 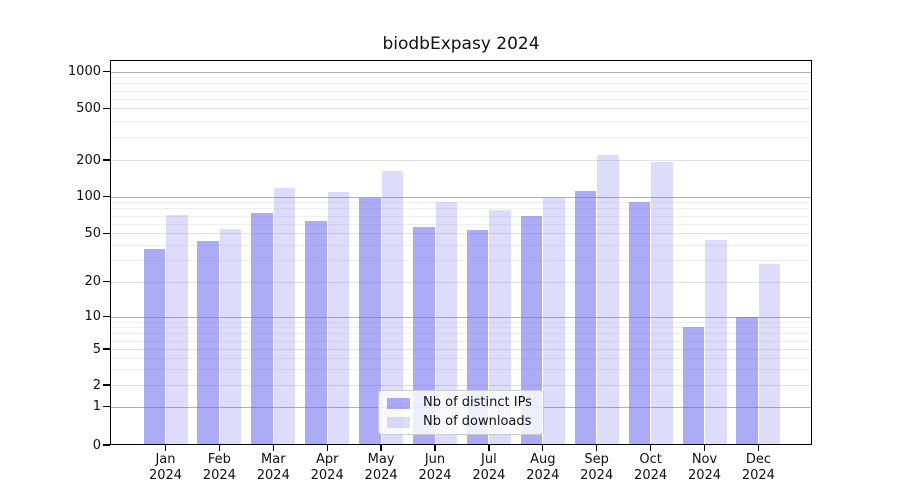 I want to click on x-tick-label-may: May 2024, so click(x=381, y=467).